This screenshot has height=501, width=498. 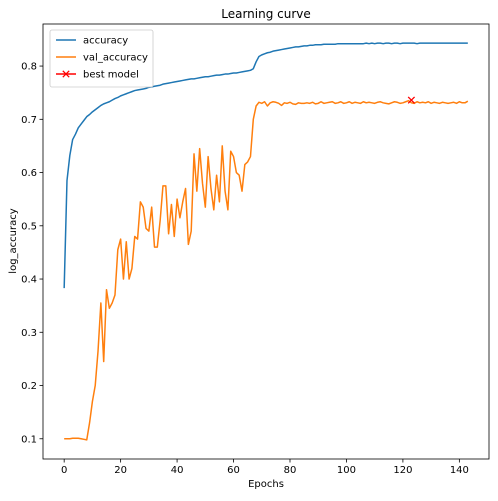 What do you see at coordinates (111, 75) in the screenshot?
I see `legend-label-best-model: best model` at bounding box center [111, 75].